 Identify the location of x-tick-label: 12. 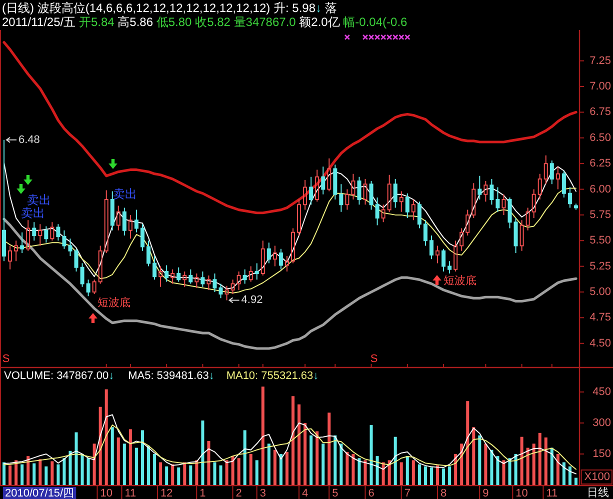
(166, 493).